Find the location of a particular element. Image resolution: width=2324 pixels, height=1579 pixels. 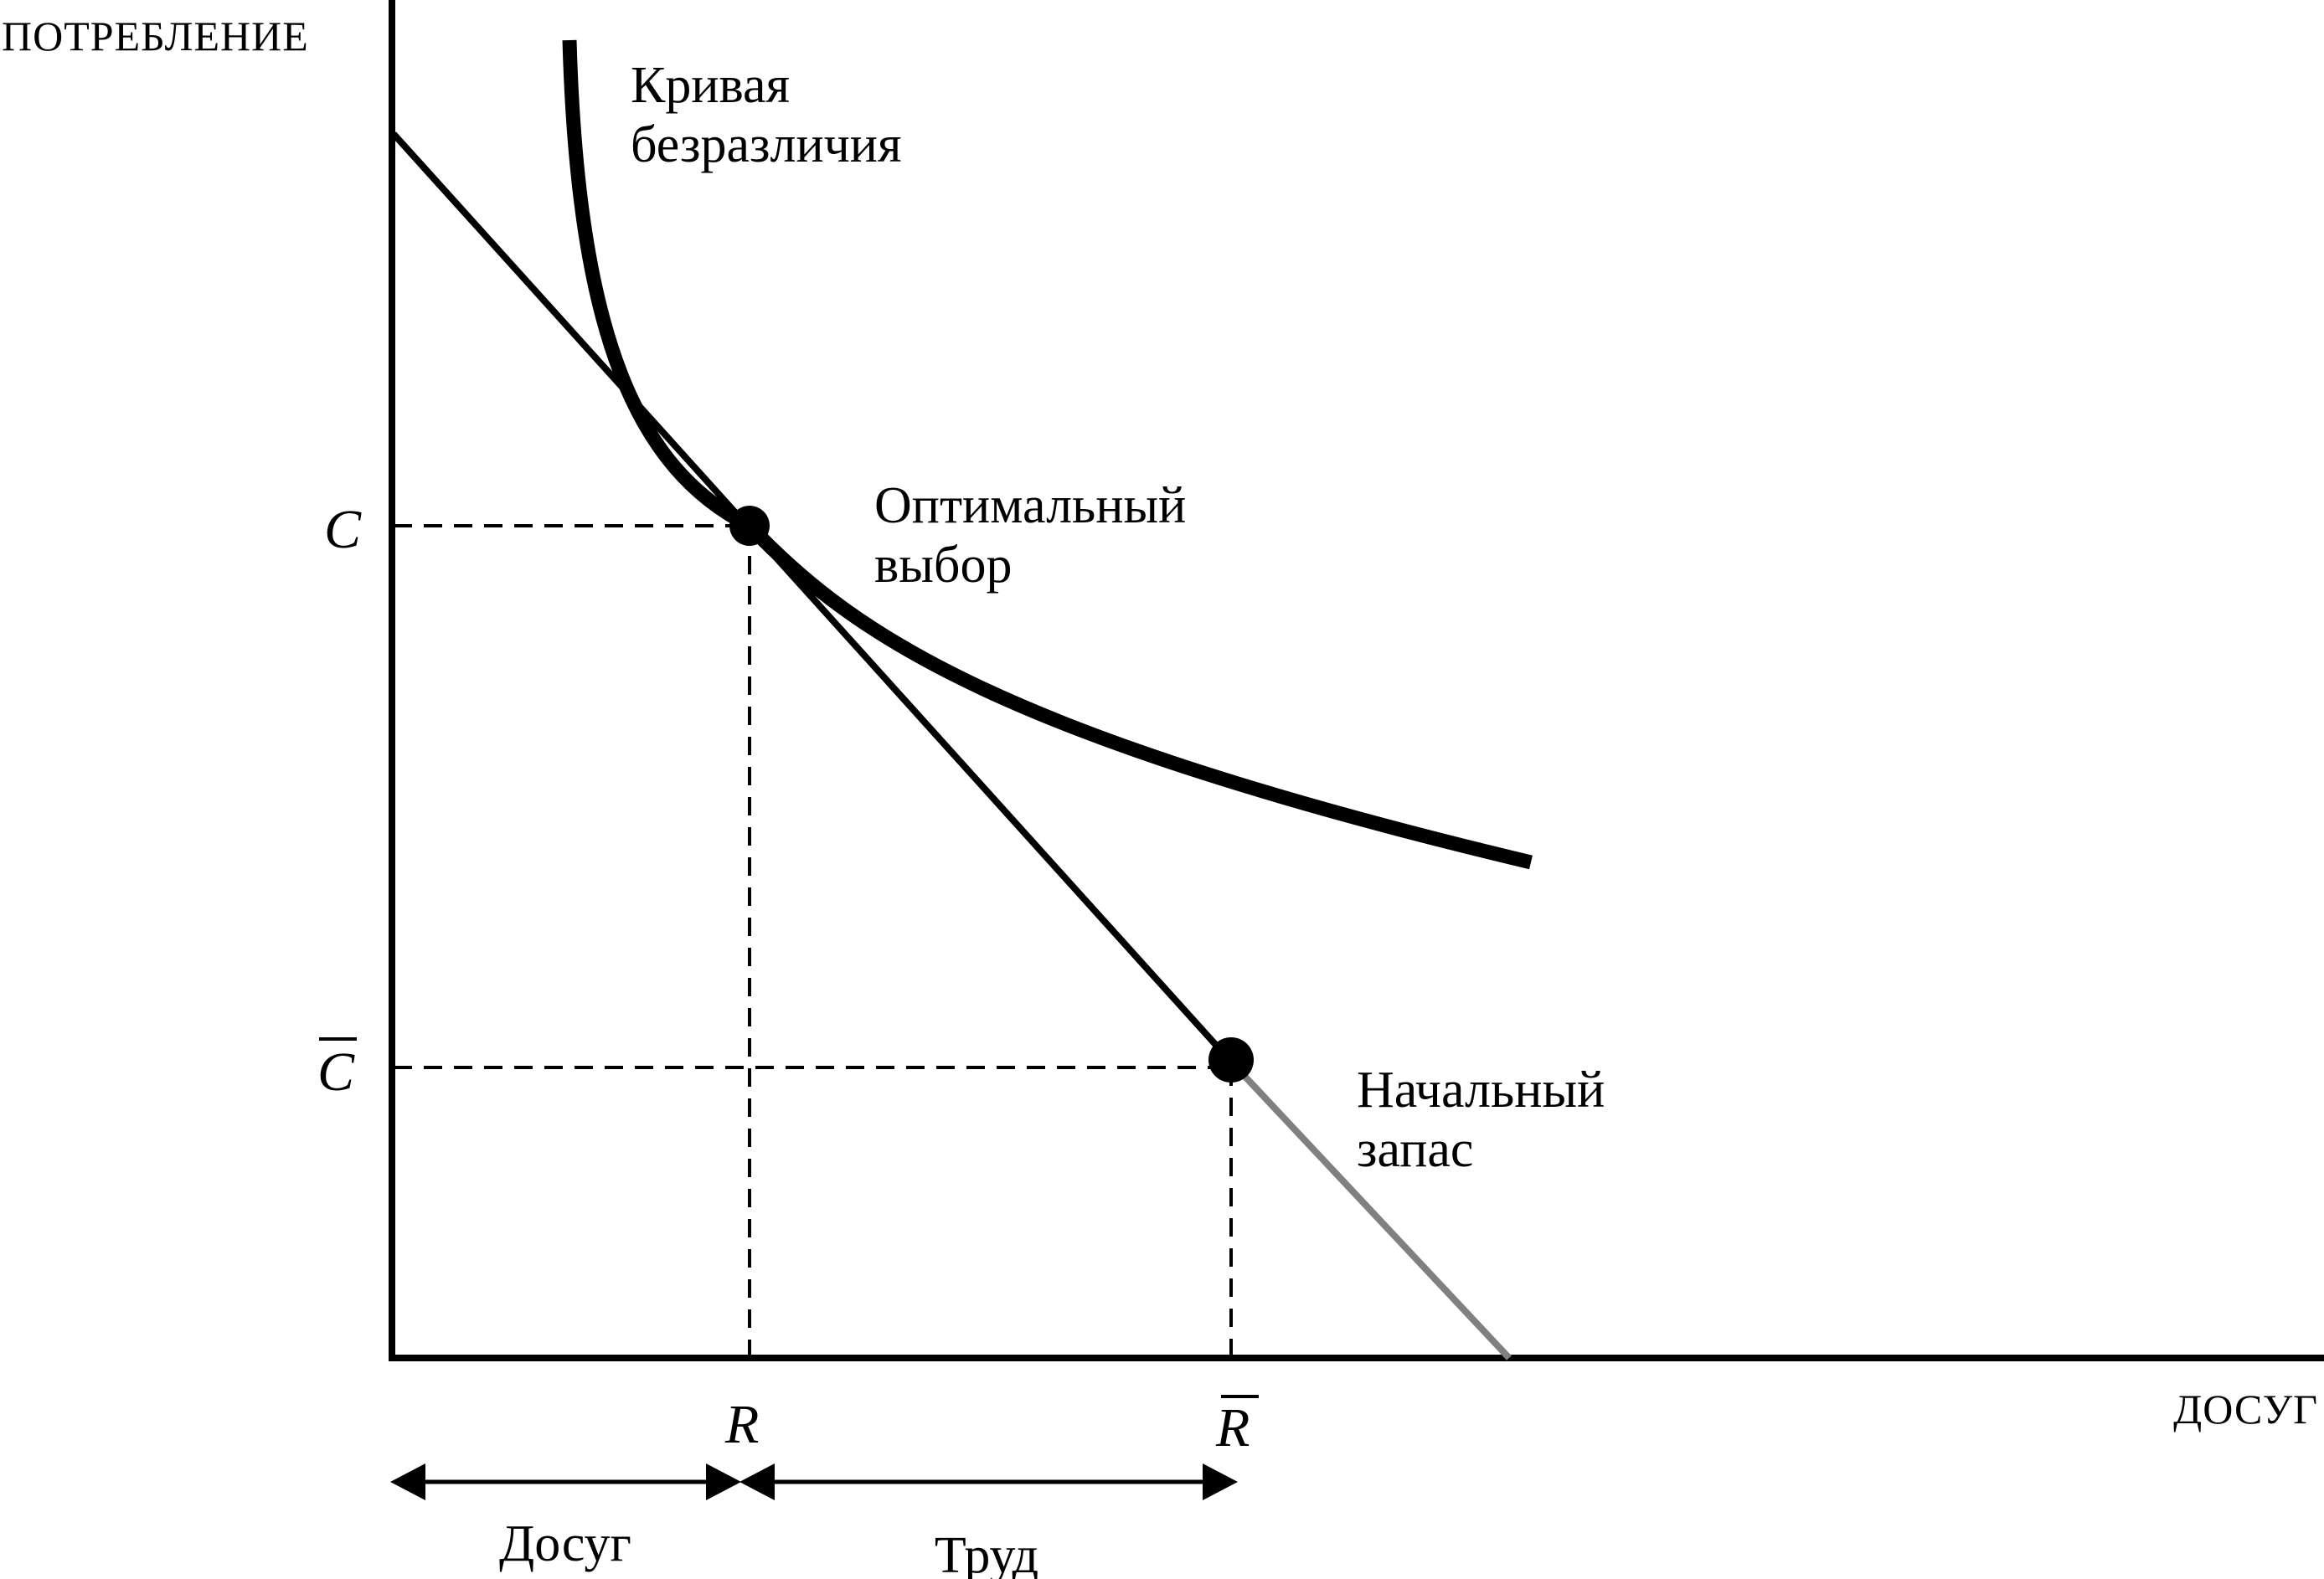

labor-bracket is located at coordinates (988, 1481).